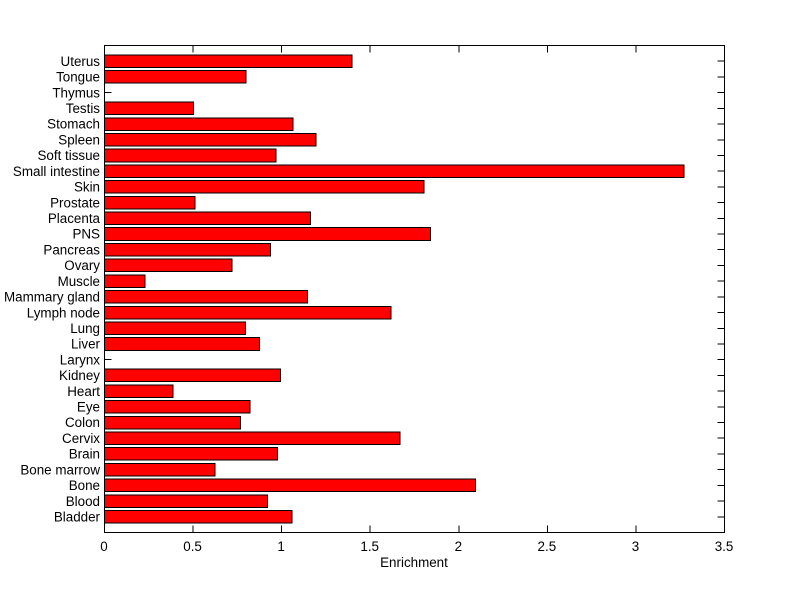 The width and height of the screenshot is (800, 599). Describe the element at coordinates (86, 344) in the screenshot. I see `svg-text: Liver` at that location.